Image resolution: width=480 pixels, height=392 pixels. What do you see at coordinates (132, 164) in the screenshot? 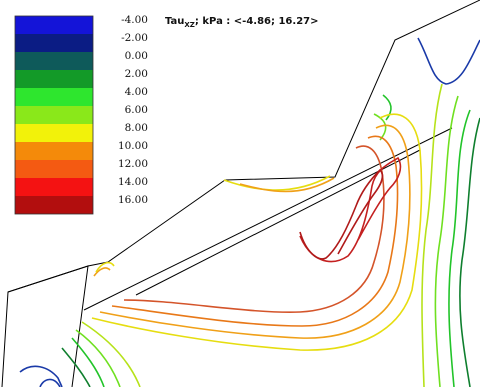
I see `legend-label: 12.00` at bounding box center [132, 164].